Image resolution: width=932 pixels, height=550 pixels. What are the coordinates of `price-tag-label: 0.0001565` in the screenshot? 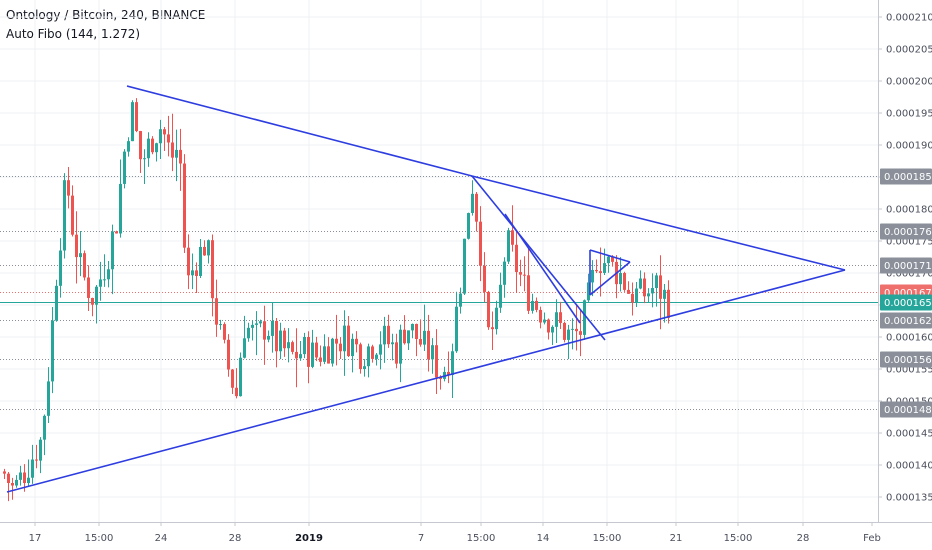 It's located at (908, 360).